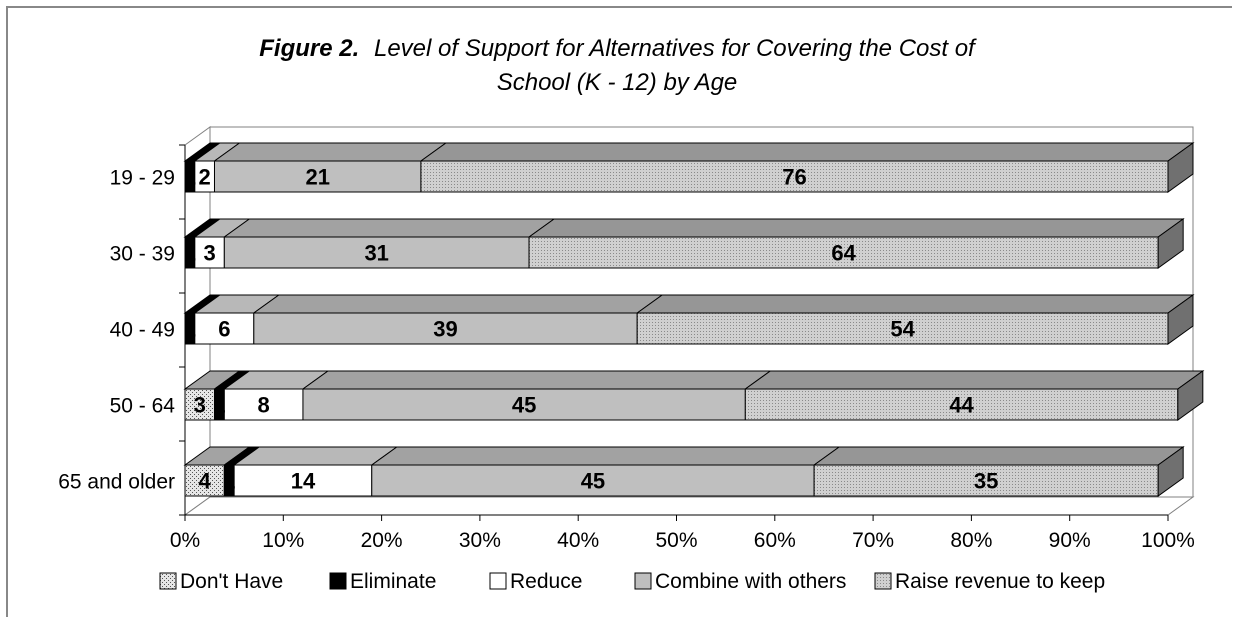 This screenshot has height=619, width=1234. What do you see at coordinates (142, 330) in the screenshot?
I see `category-label: 40 - 49` at bounding box center [142, 330].